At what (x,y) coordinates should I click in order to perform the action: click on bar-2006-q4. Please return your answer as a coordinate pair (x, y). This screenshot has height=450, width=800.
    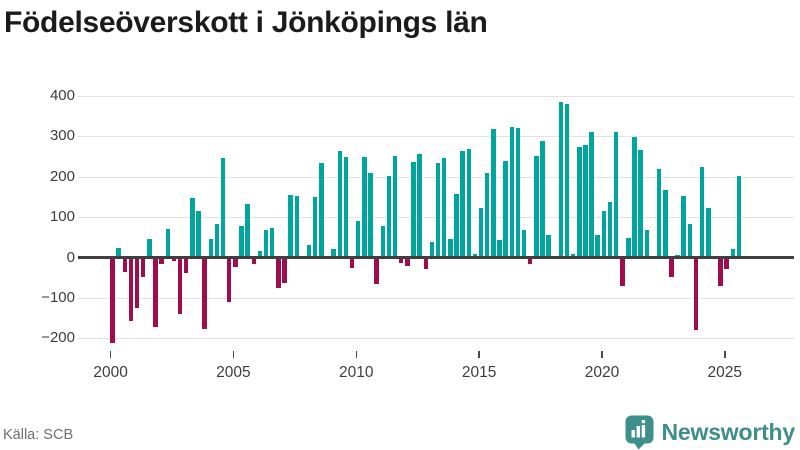
    Looking at the image, I should click on (278, 272).